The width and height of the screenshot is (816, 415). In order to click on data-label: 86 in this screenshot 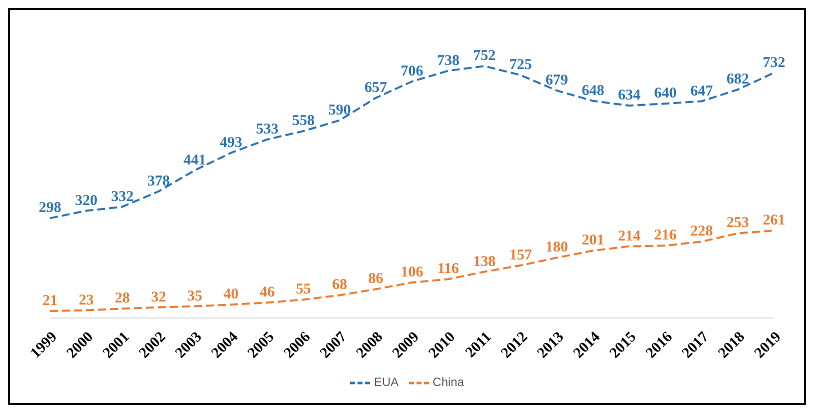, I will do `click(376, 279)`.